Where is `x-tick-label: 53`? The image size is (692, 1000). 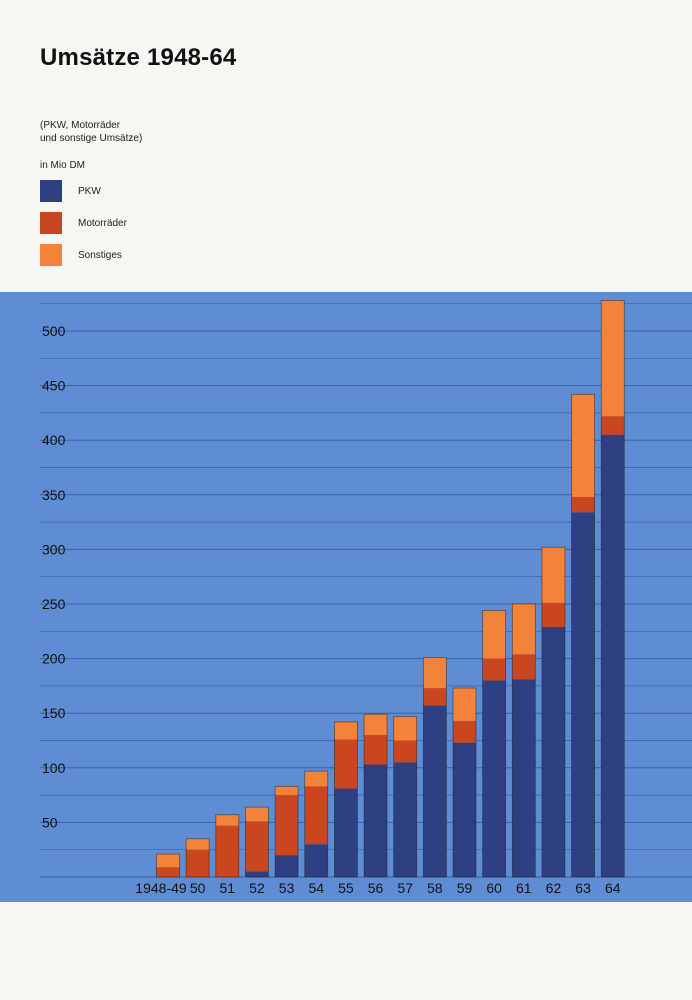
x-tick-label: 53 is located at coordinates (287, 888).